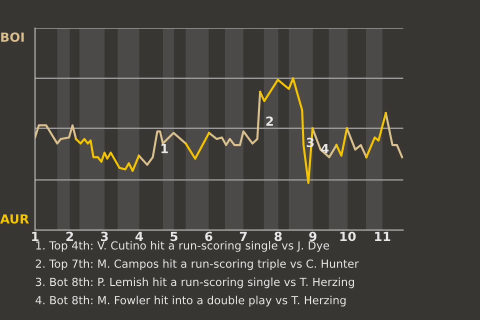 The width and height of the screenshot is (480, 320). I want to click on annotation: 4, so click(325, 149).